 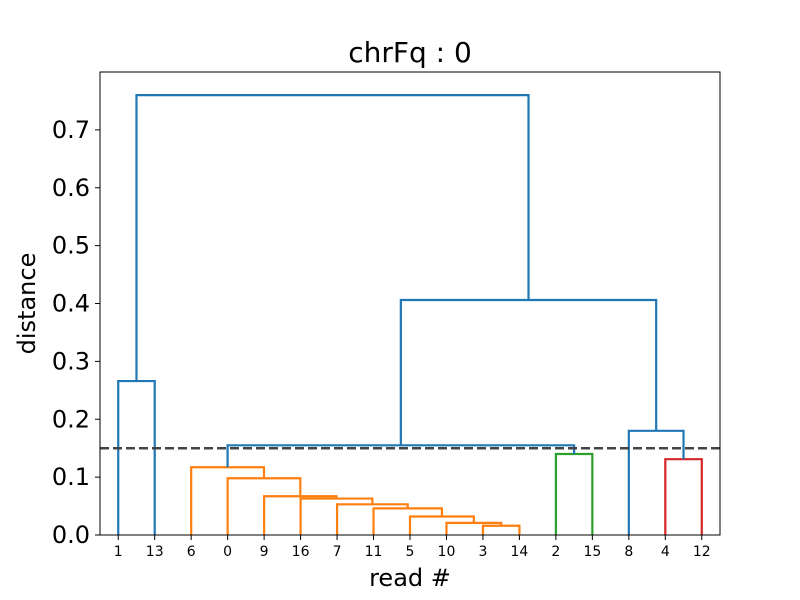 What do you see at coordinates (71, 130) in the screenshot?
I see `y-tick-label: 0.7` at bounding box center [71, 130].